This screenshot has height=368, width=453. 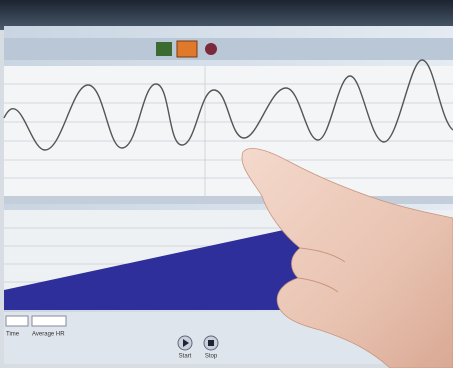 I want to click on play-icon, so click(x=186, y=343).